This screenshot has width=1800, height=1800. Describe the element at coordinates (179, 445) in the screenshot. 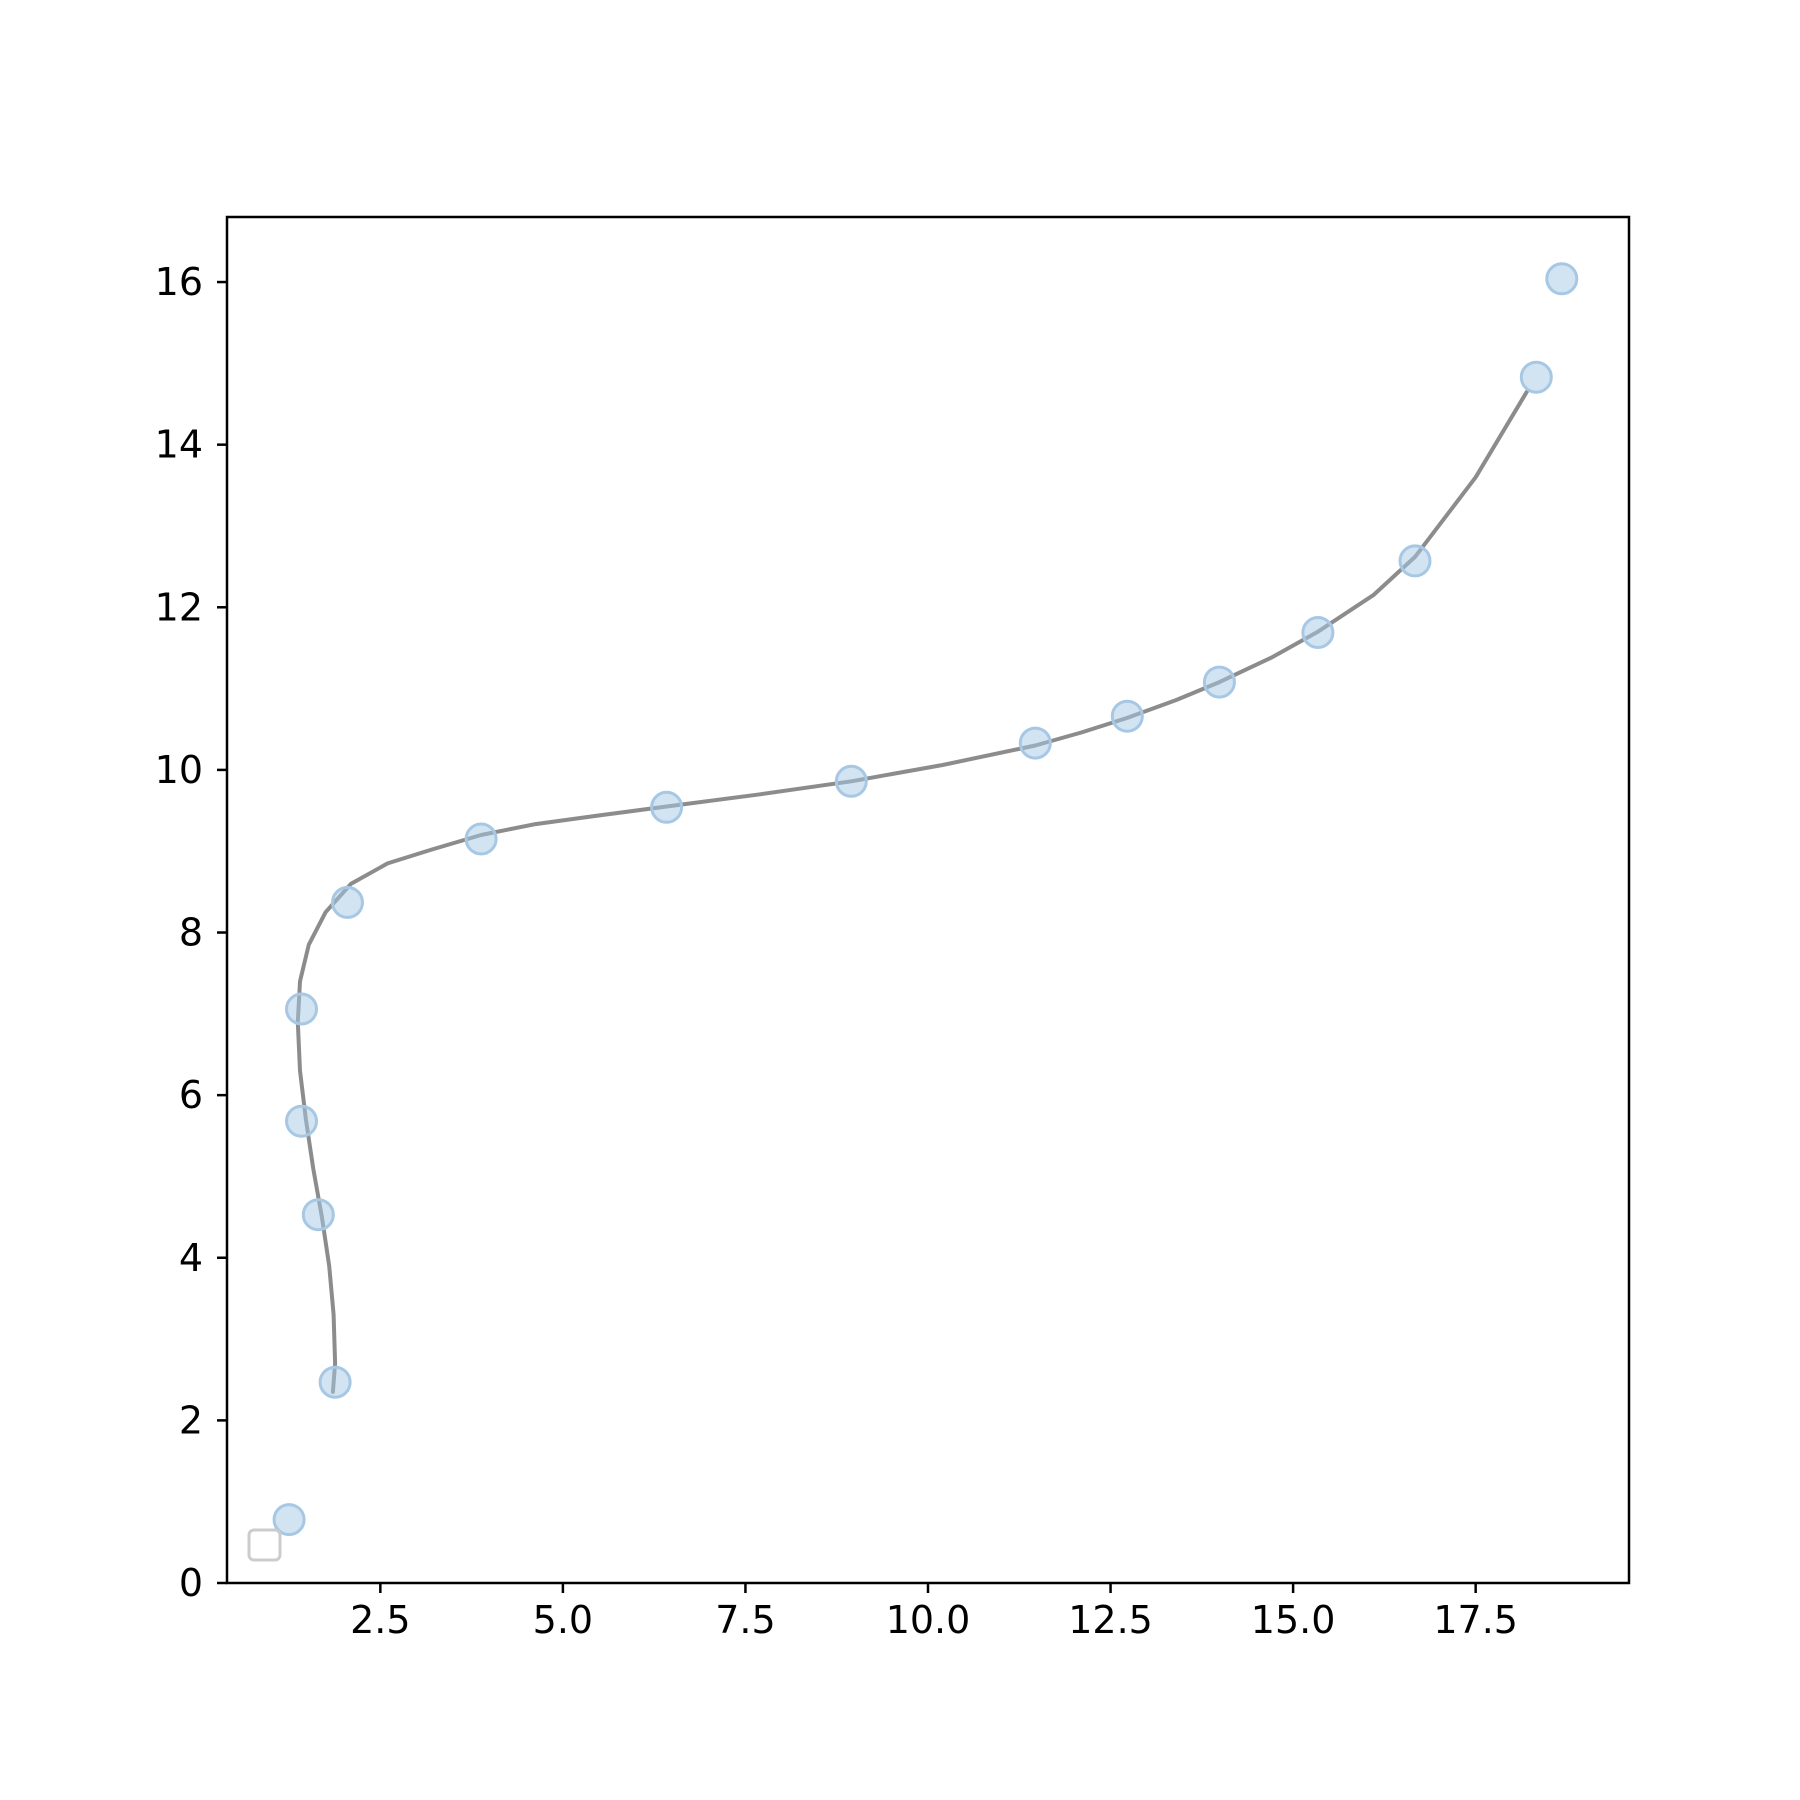

I see `y-tick-label: 14` at that location.